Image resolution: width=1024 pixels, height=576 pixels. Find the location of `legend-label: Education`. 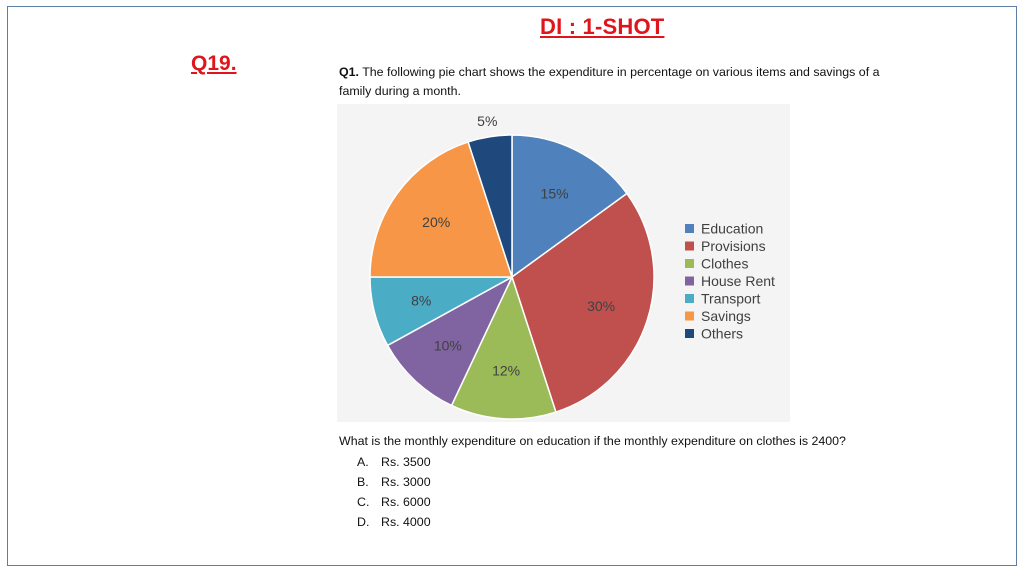

legend-label: Education is located at coordinates (732, 229).